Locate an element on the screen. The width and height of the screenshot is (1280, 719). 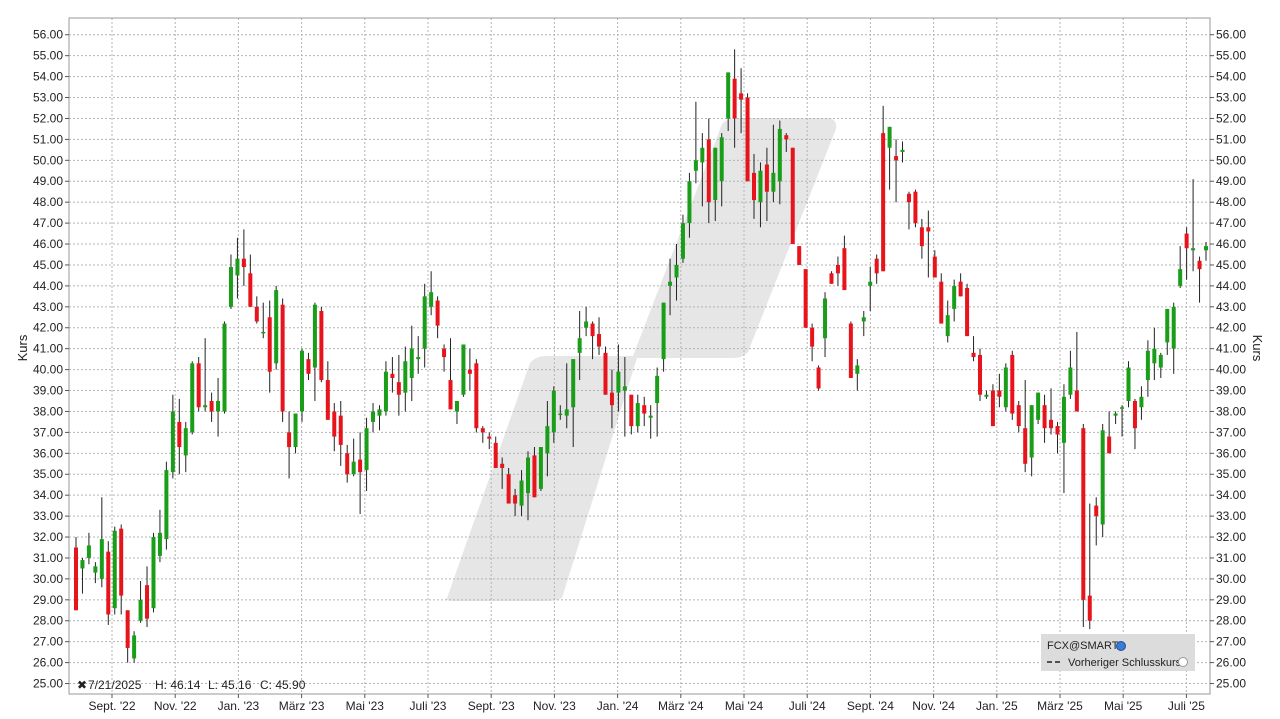
left-tick-label: 50.00 is located at coordinates (48, 160).